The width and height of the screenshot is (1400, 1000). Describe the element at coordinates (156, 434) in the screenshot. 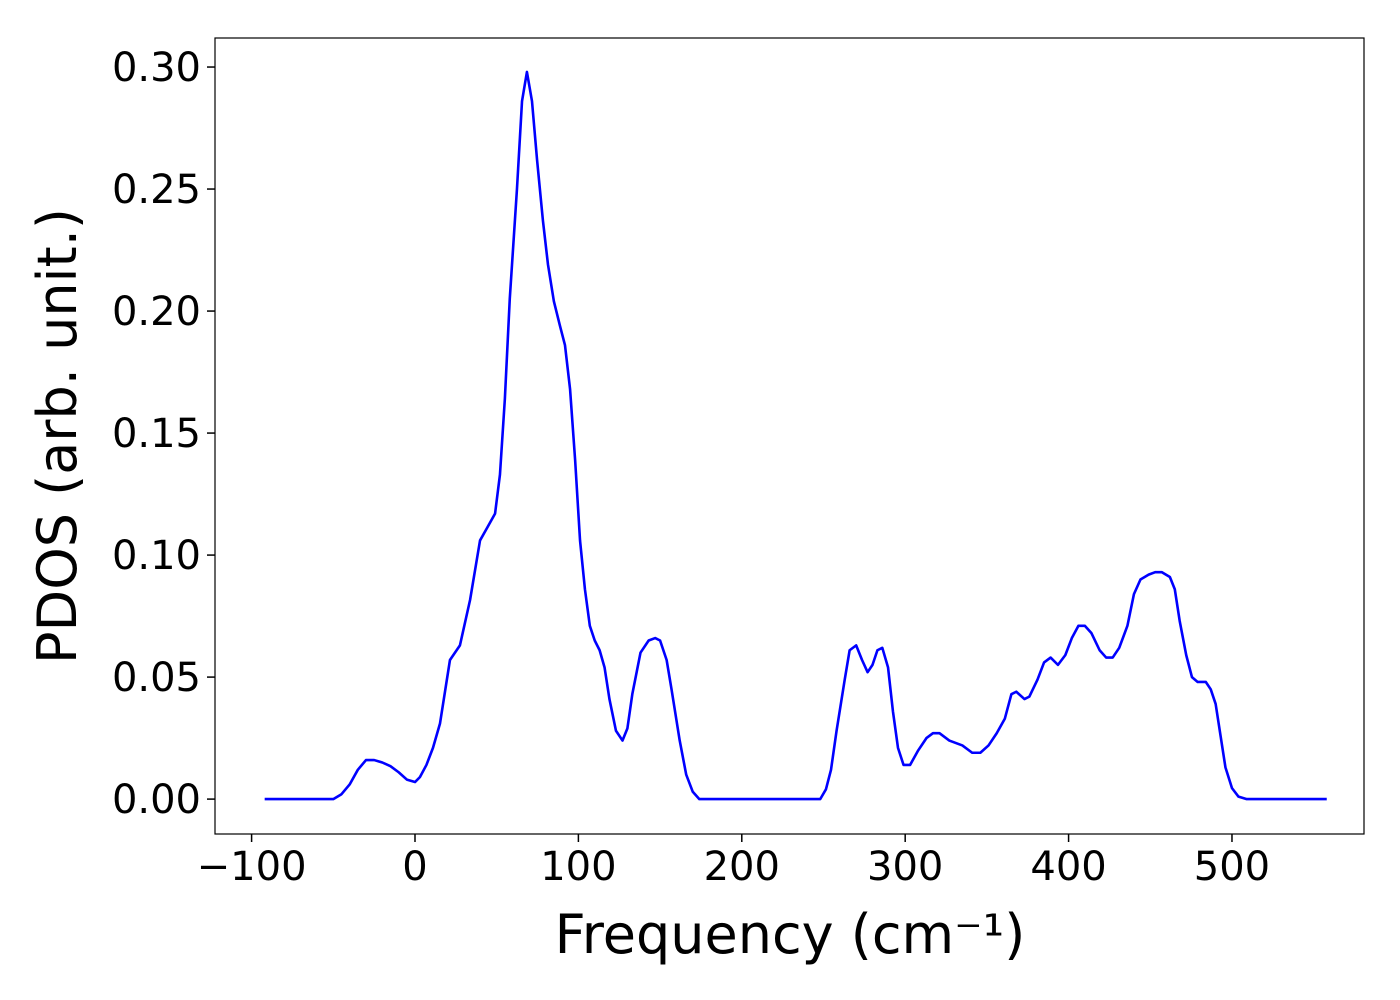

I see `y-tick-label: 0.15` at that location.